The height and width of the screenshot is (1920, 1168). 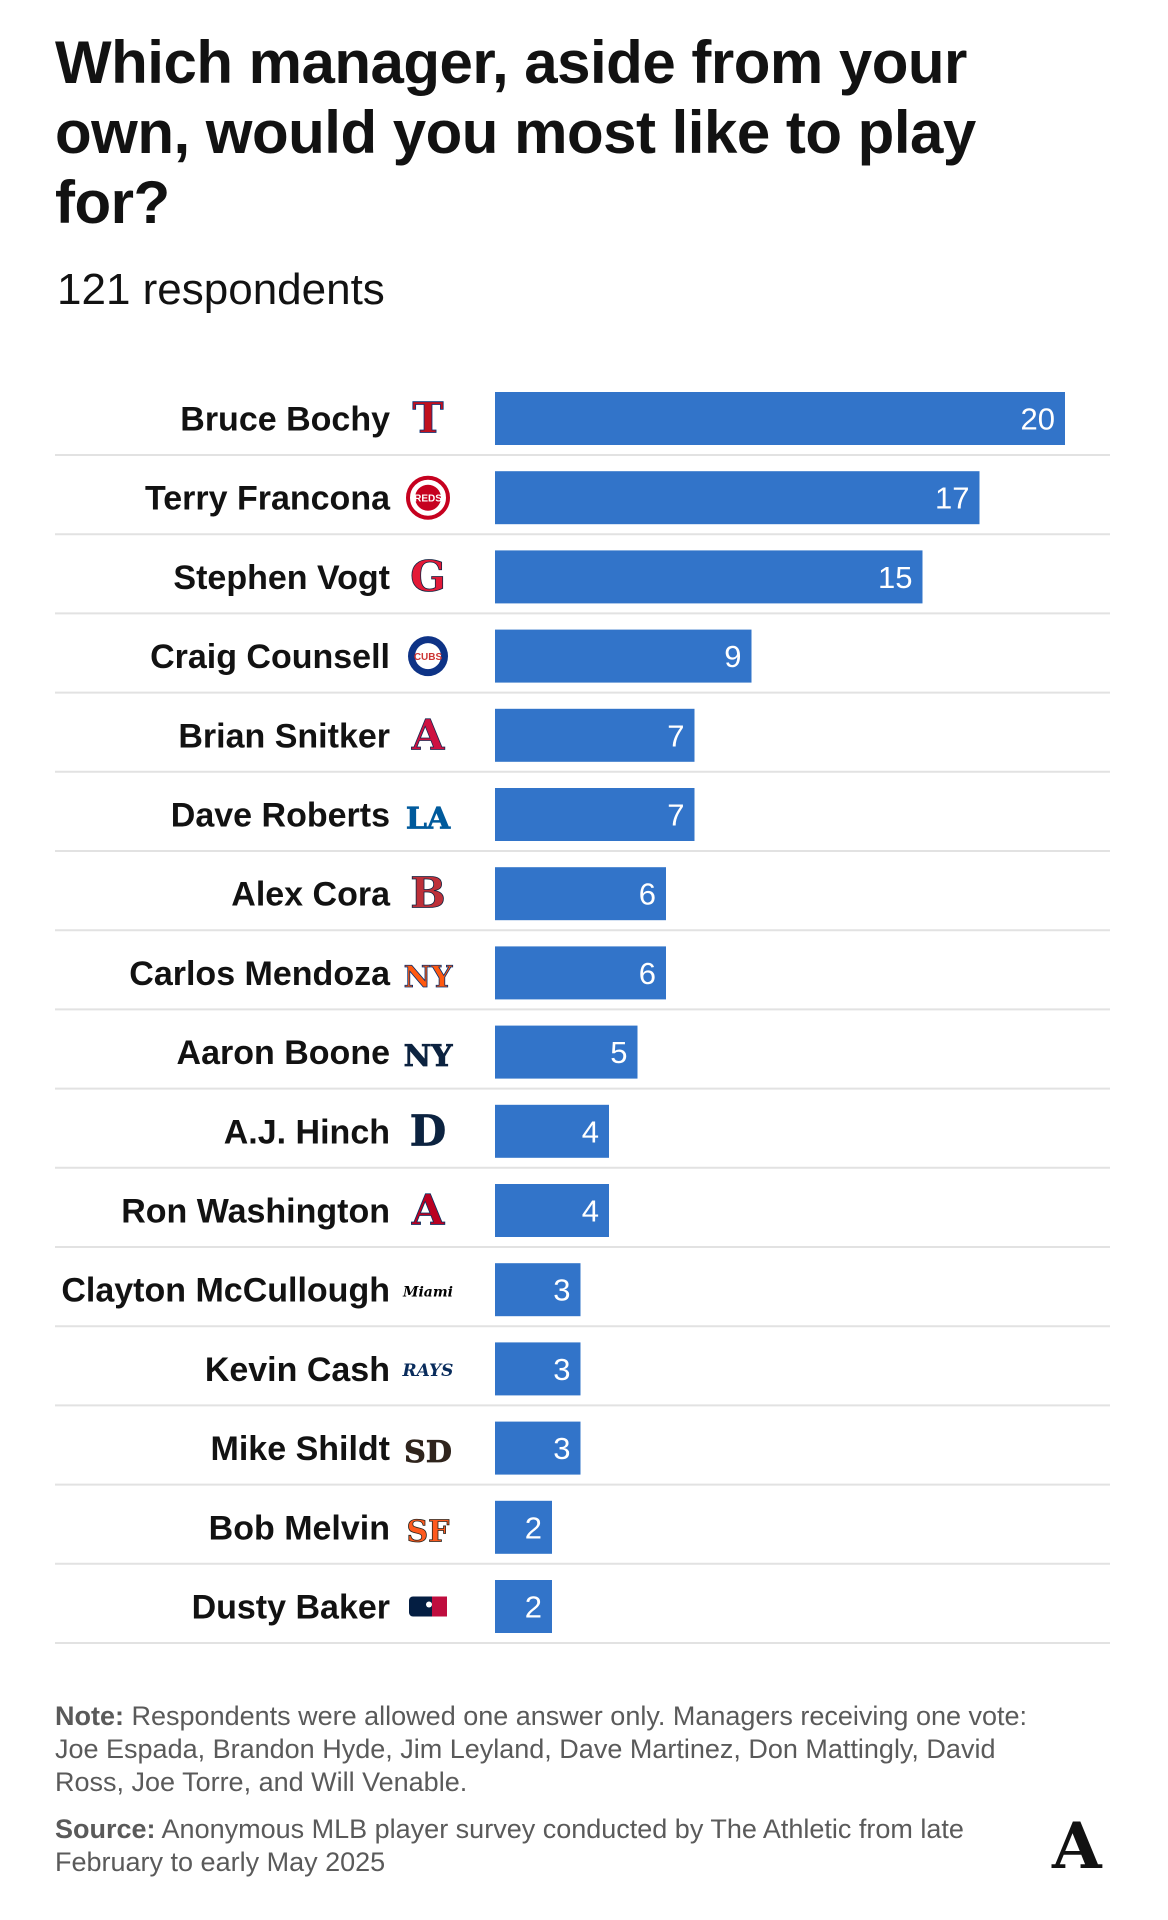 I want to click on the-athletic-logo: A, so click(x=1077, y=1846).